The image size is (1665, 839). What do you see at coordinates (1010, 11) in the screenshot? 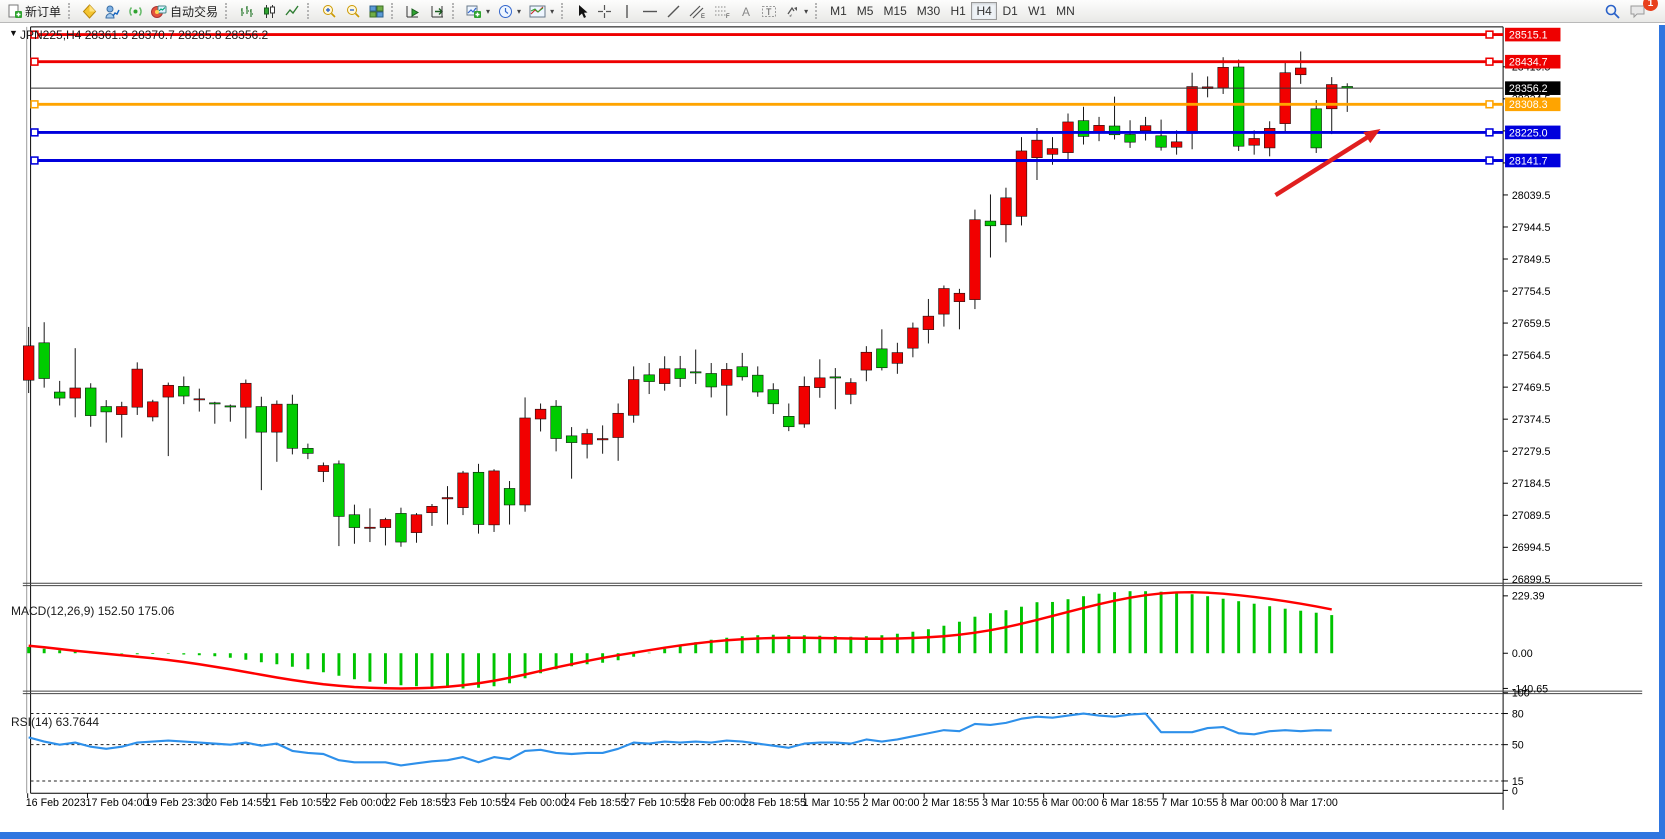
I see `timeframe-d1-button: D1` at bounding box center [1010, 11].